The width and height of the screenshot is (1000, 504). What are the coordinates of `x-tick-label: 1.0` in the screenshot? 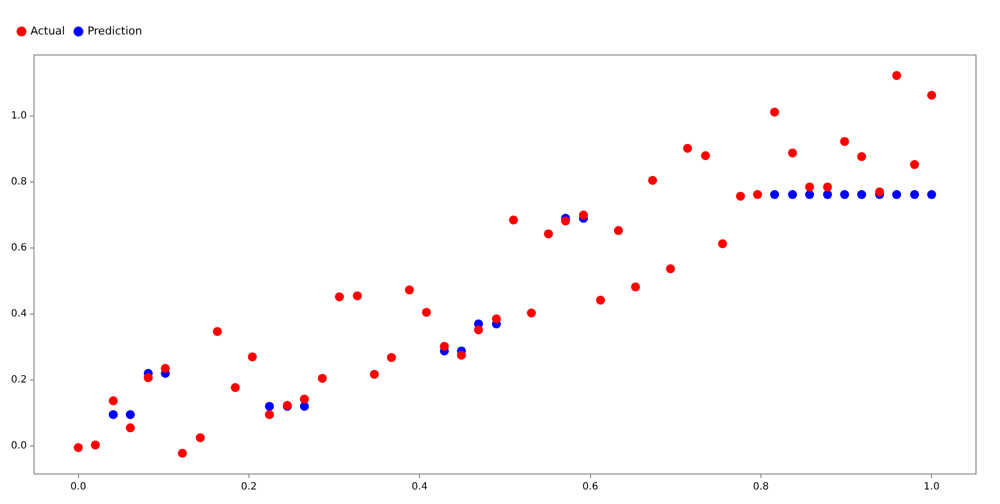 It's located at (932, 487).